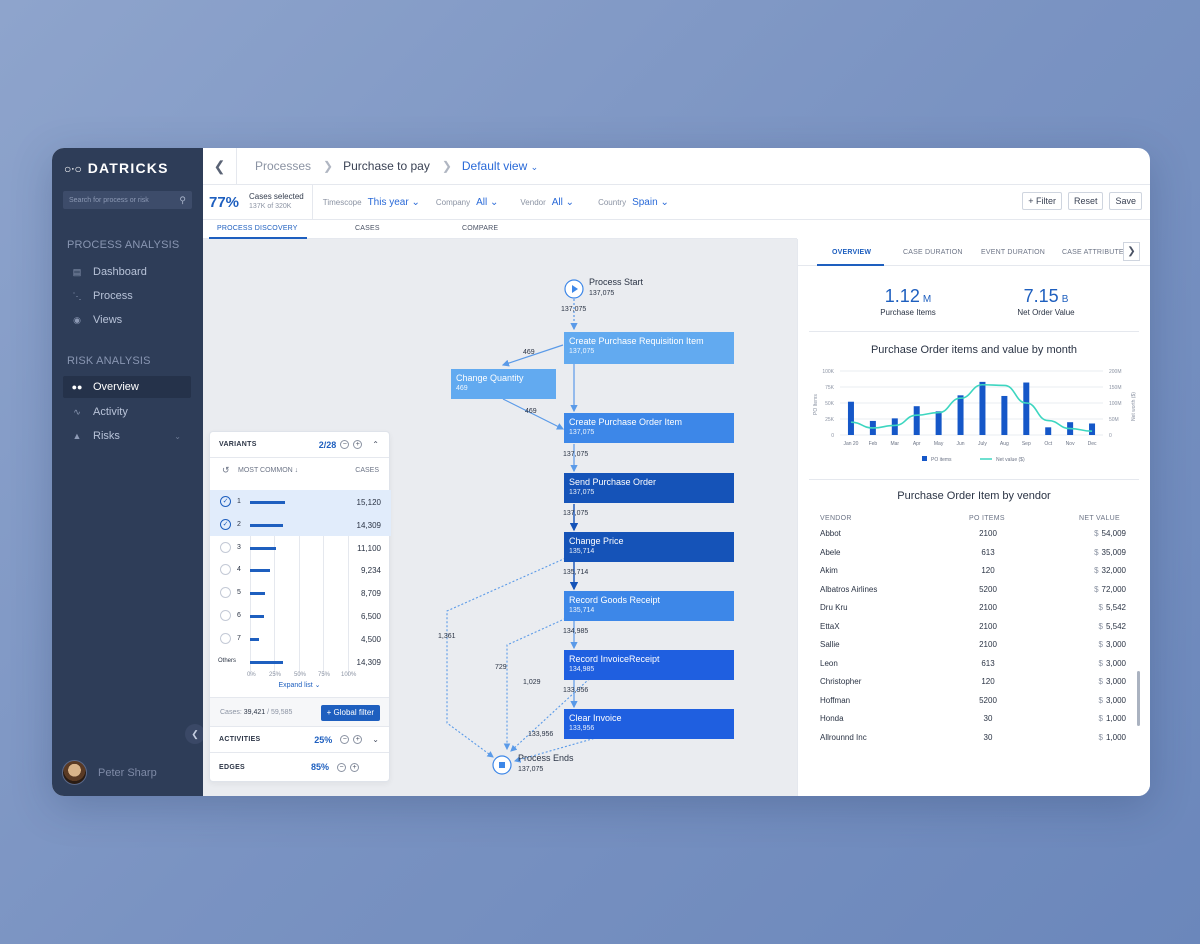  I want to click on x-tick-label: Oct, so click(1048, 444).